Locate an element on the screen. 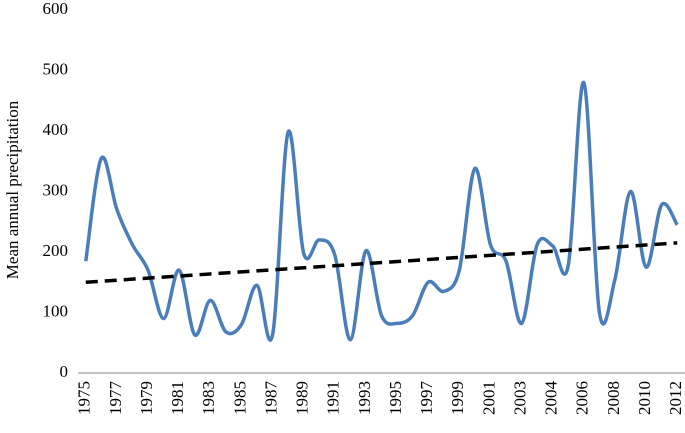 Image resolution: width=685 pixels, height=433 pixels. x-tick-label: 1989 is located at coordinates (302, 398).